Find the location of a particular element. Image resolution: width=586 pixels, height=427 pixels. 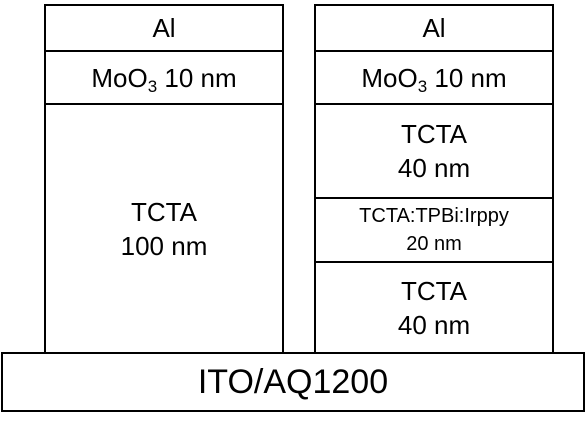

right-tcta-top-label: TCTA 40 nm is located at coordinates (434, 151).